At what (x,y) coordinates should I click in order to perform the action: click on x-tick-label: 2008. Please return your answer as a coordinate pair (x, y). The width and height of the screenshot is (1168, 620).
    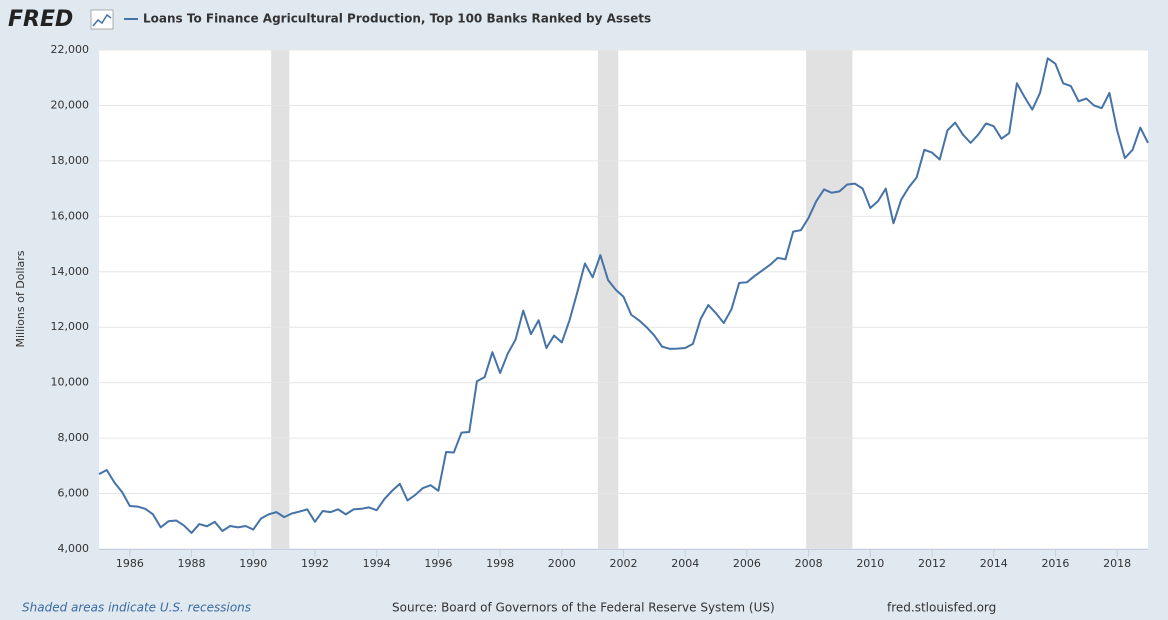
    Looking at the image, I should click on (809, 563).